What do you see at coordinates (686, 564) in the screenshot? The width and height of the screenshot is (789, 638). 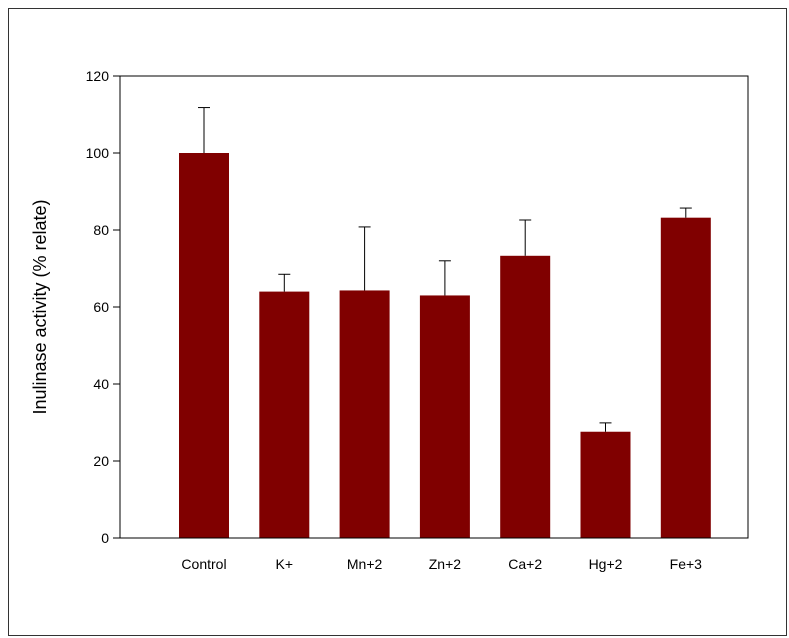 I see `x-tick-label-6: Fe+3` at bounding box center [686, 564].